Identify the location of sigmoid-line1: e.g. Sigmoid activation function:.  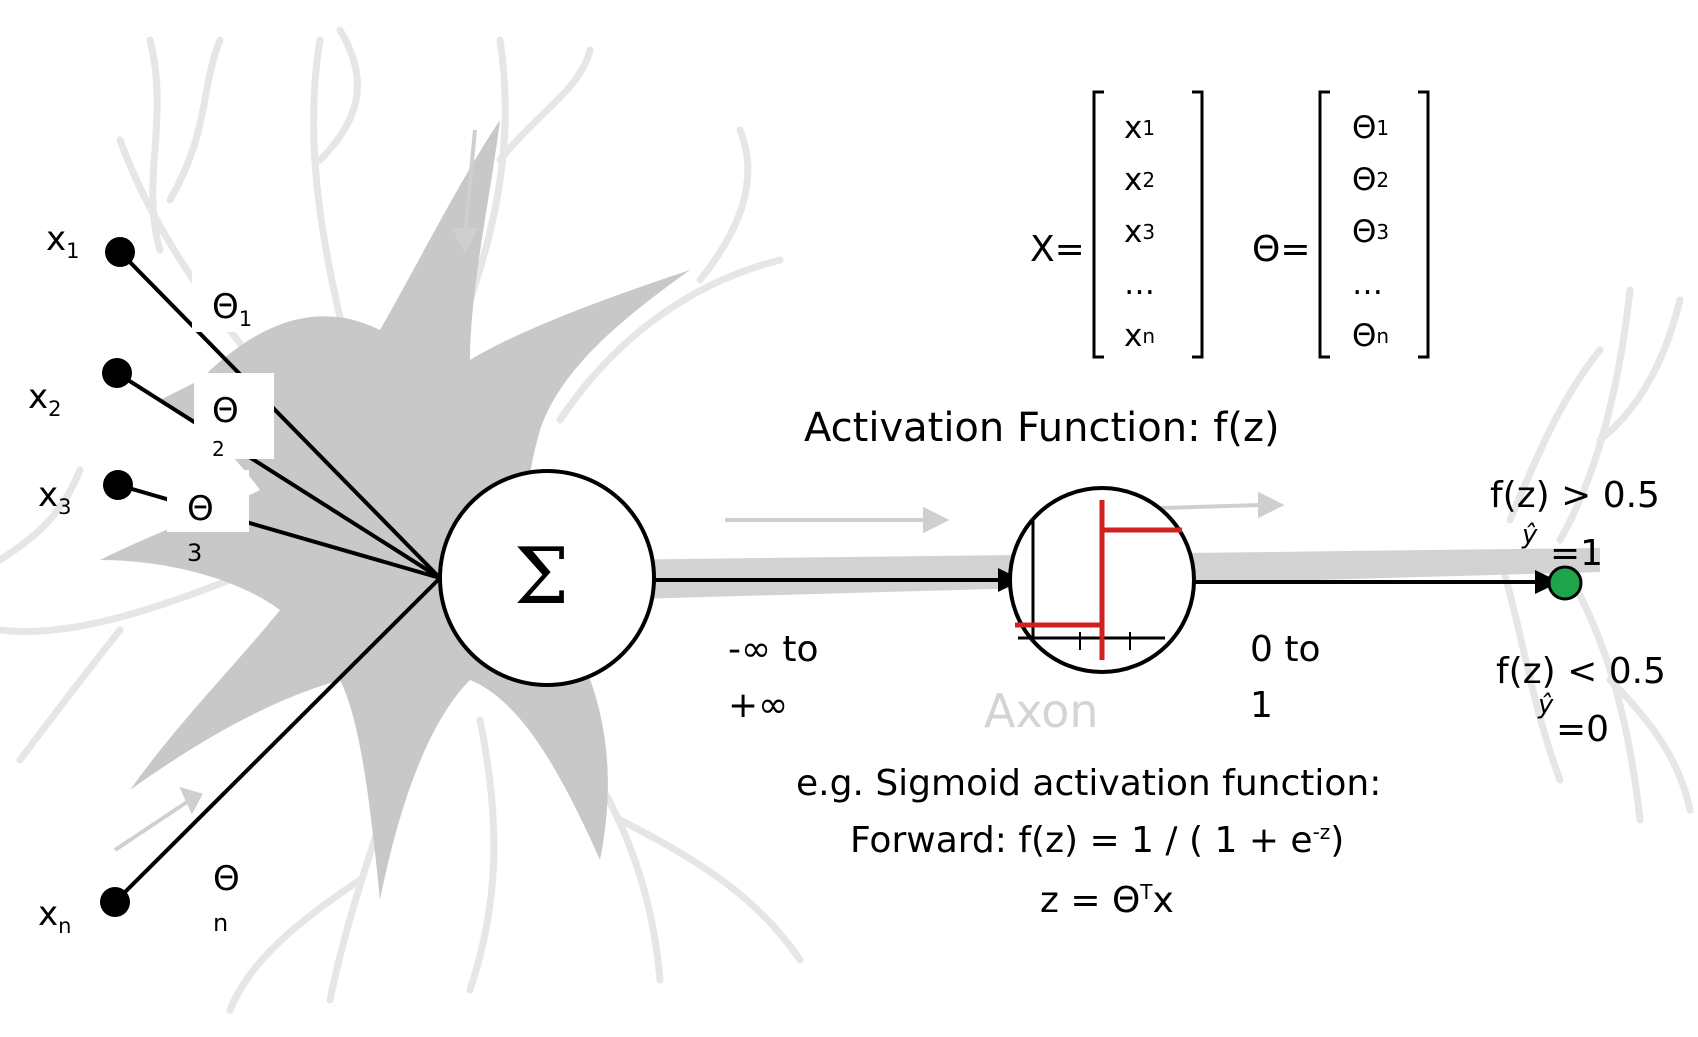
(1089, 783).